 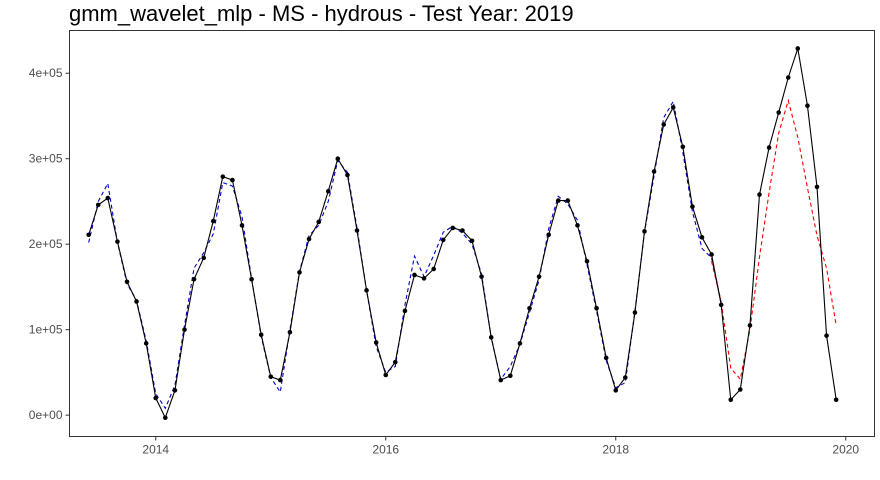 I want to click on y-tick-label: 3e+05, so click(x=46, y=159).